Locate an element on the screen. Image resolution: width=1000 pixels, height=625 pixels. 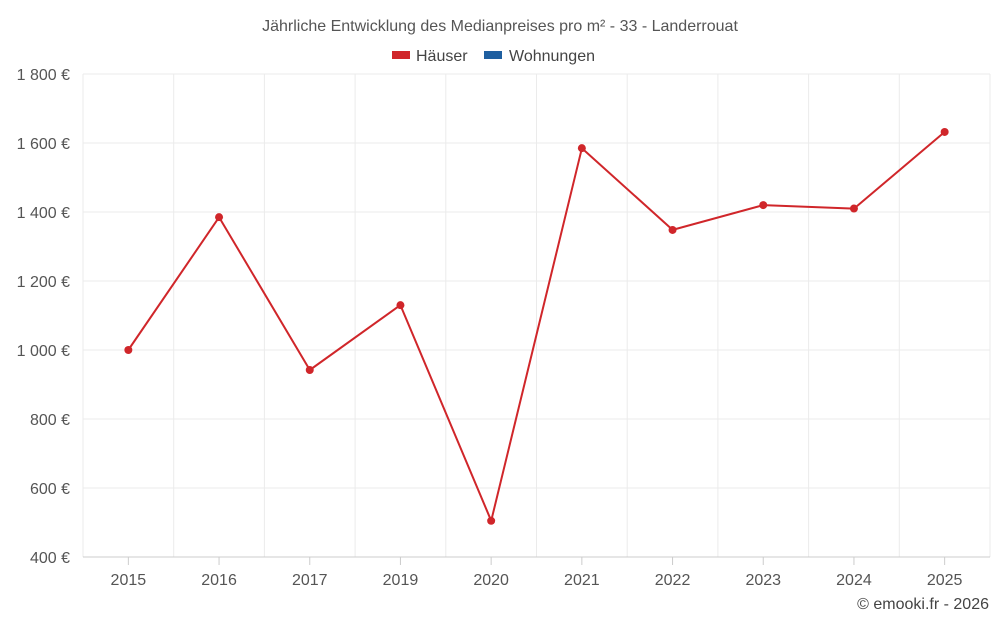
data-point-2016 is located at coordinates (219, 217).